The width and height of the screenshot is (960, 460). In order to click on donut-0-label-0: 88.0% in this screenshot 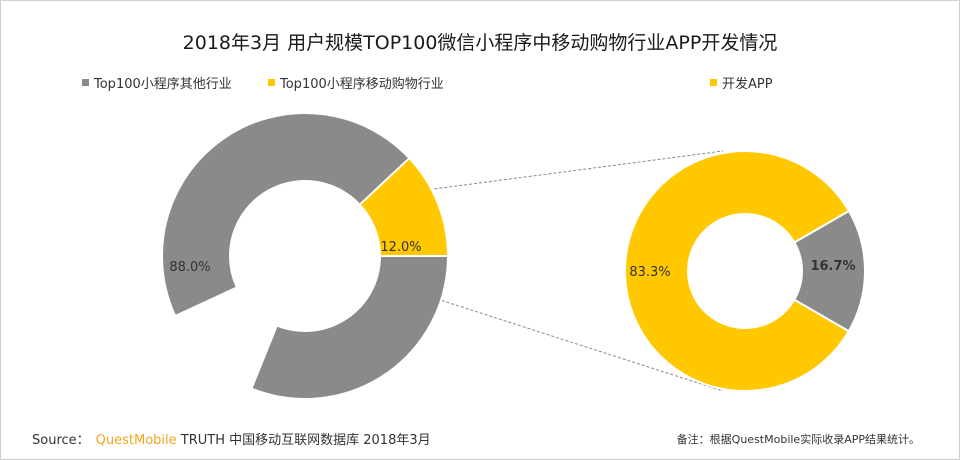, I will do `click(189, 267)`.